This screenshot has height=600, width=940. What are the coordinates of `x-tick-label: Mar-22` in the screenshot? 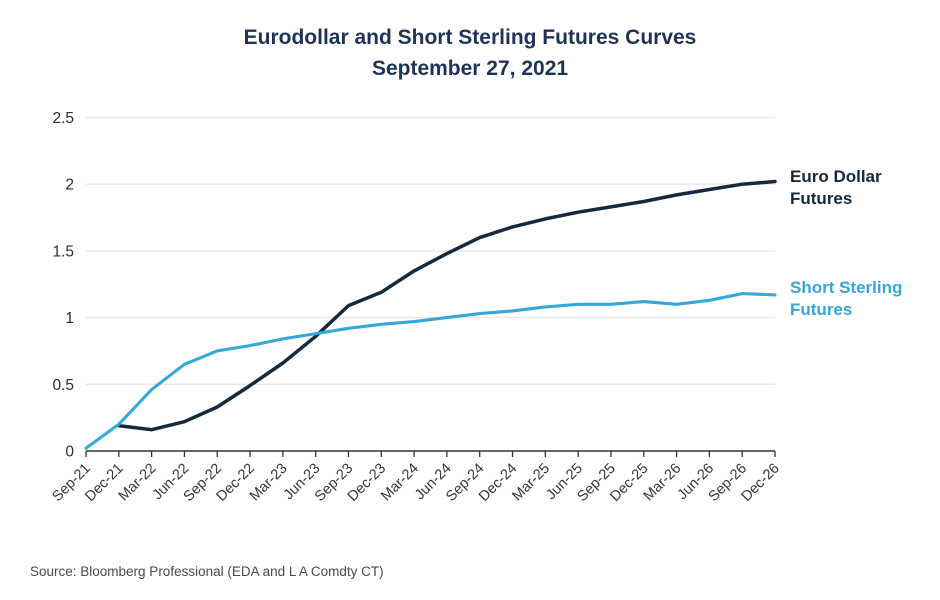 It's located at (138, 483).